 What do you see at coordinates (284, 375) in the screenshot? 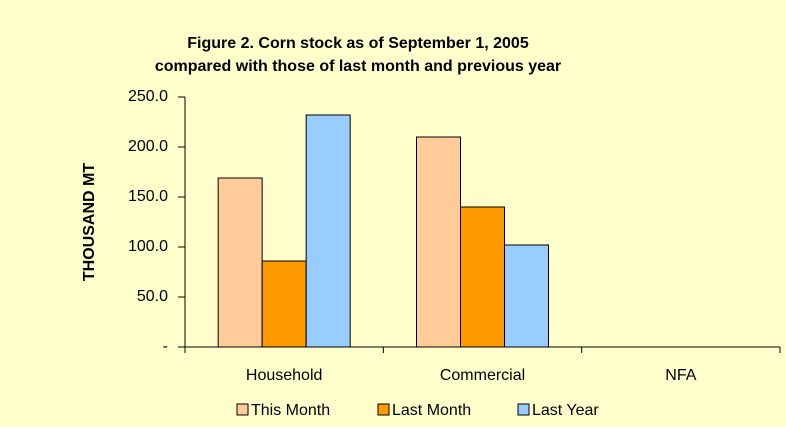
I see `x-tick-label: Household` at bounding box center [284, 375].